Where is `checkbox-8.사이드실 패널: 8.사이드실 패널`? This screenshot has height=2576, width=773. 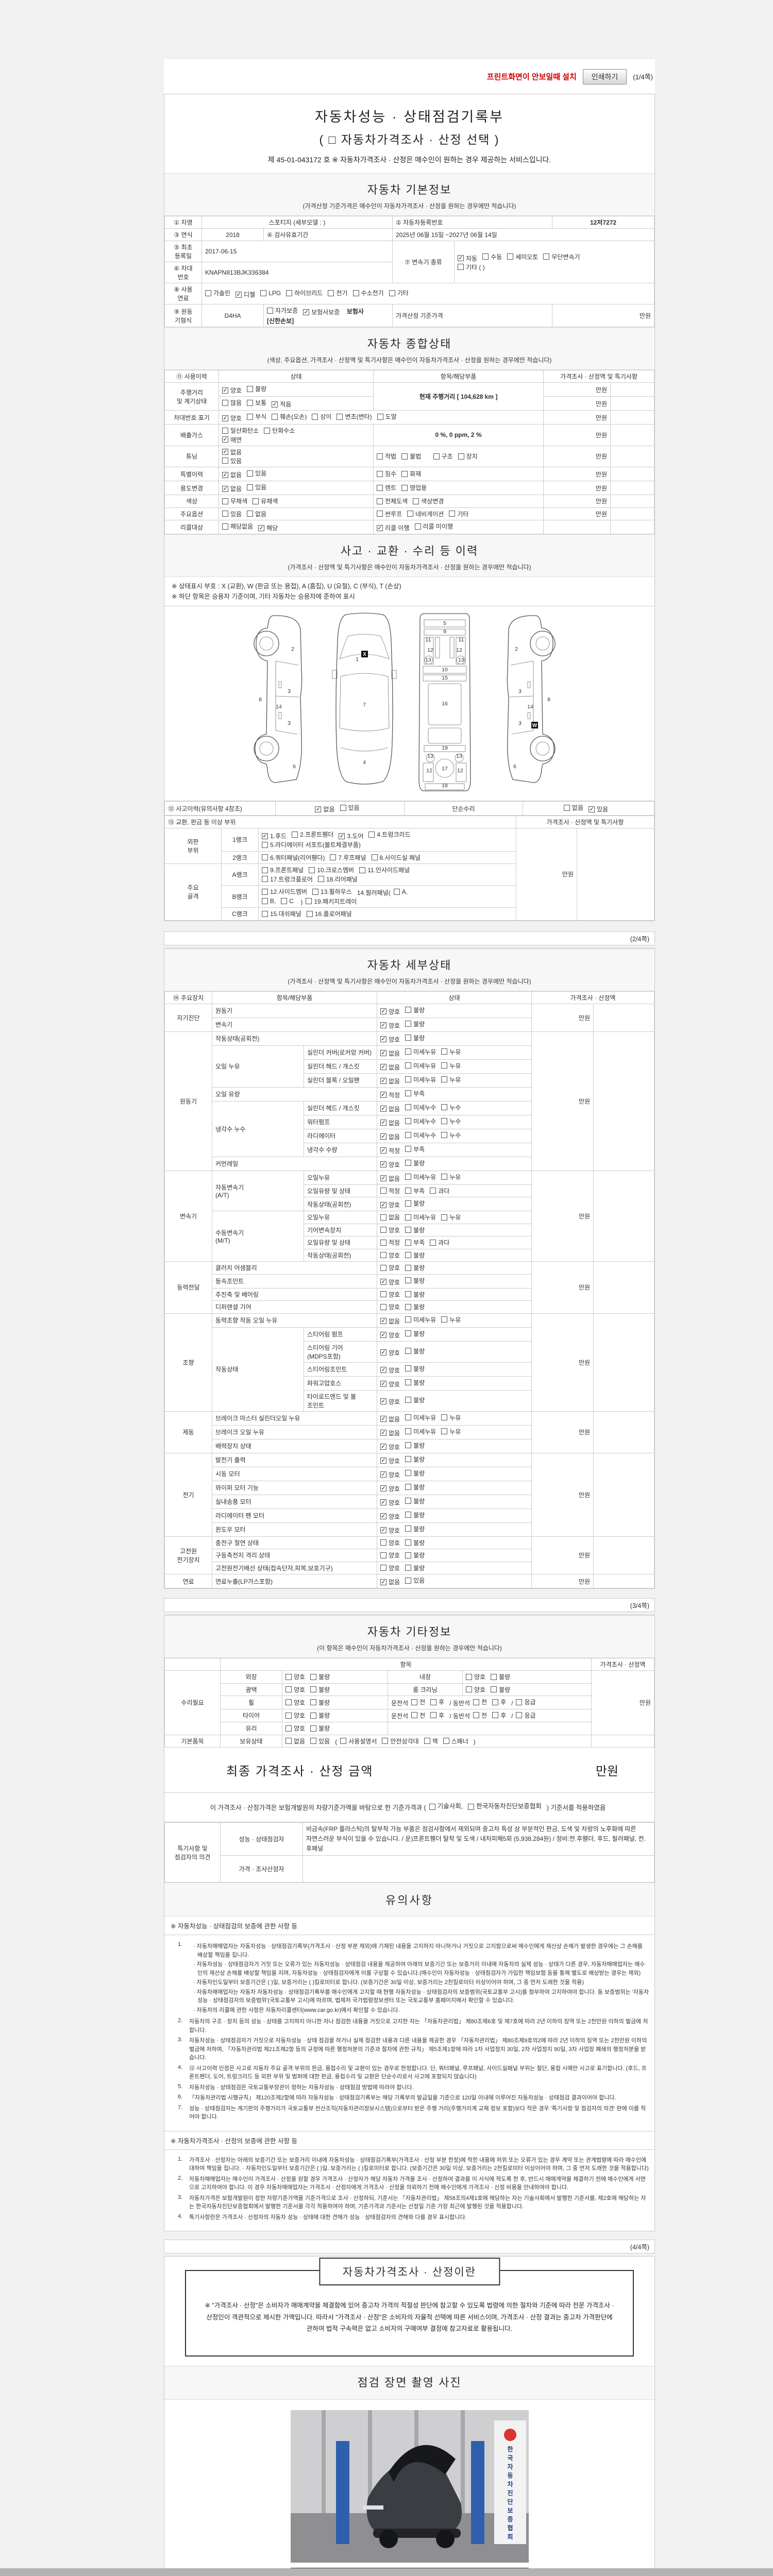
checkbox-8.사이드실 패널: 8.사이드실 패널 is located at coordinates (396, 857).